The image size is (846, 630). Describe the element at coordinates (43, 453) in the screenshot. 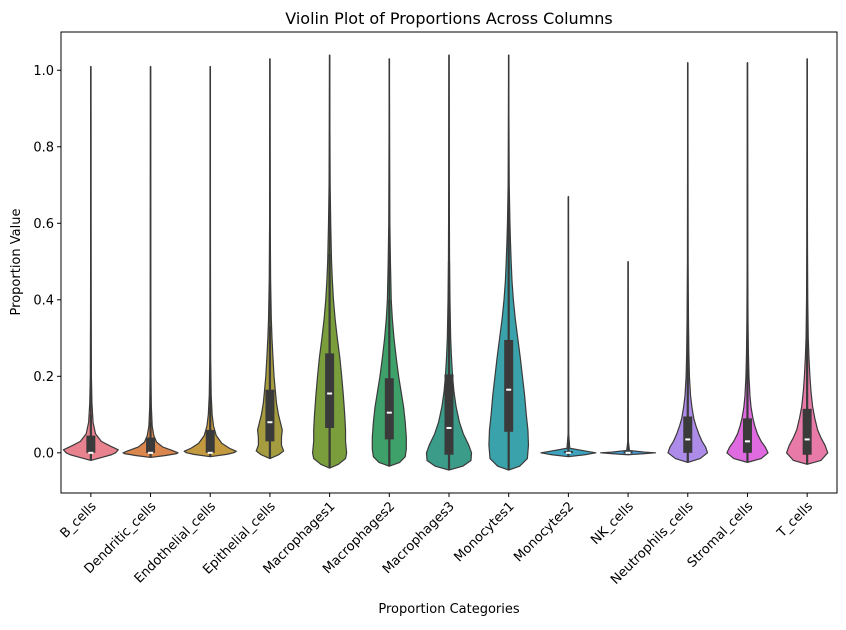

I see `y-tick-label: 0.0` at that location.